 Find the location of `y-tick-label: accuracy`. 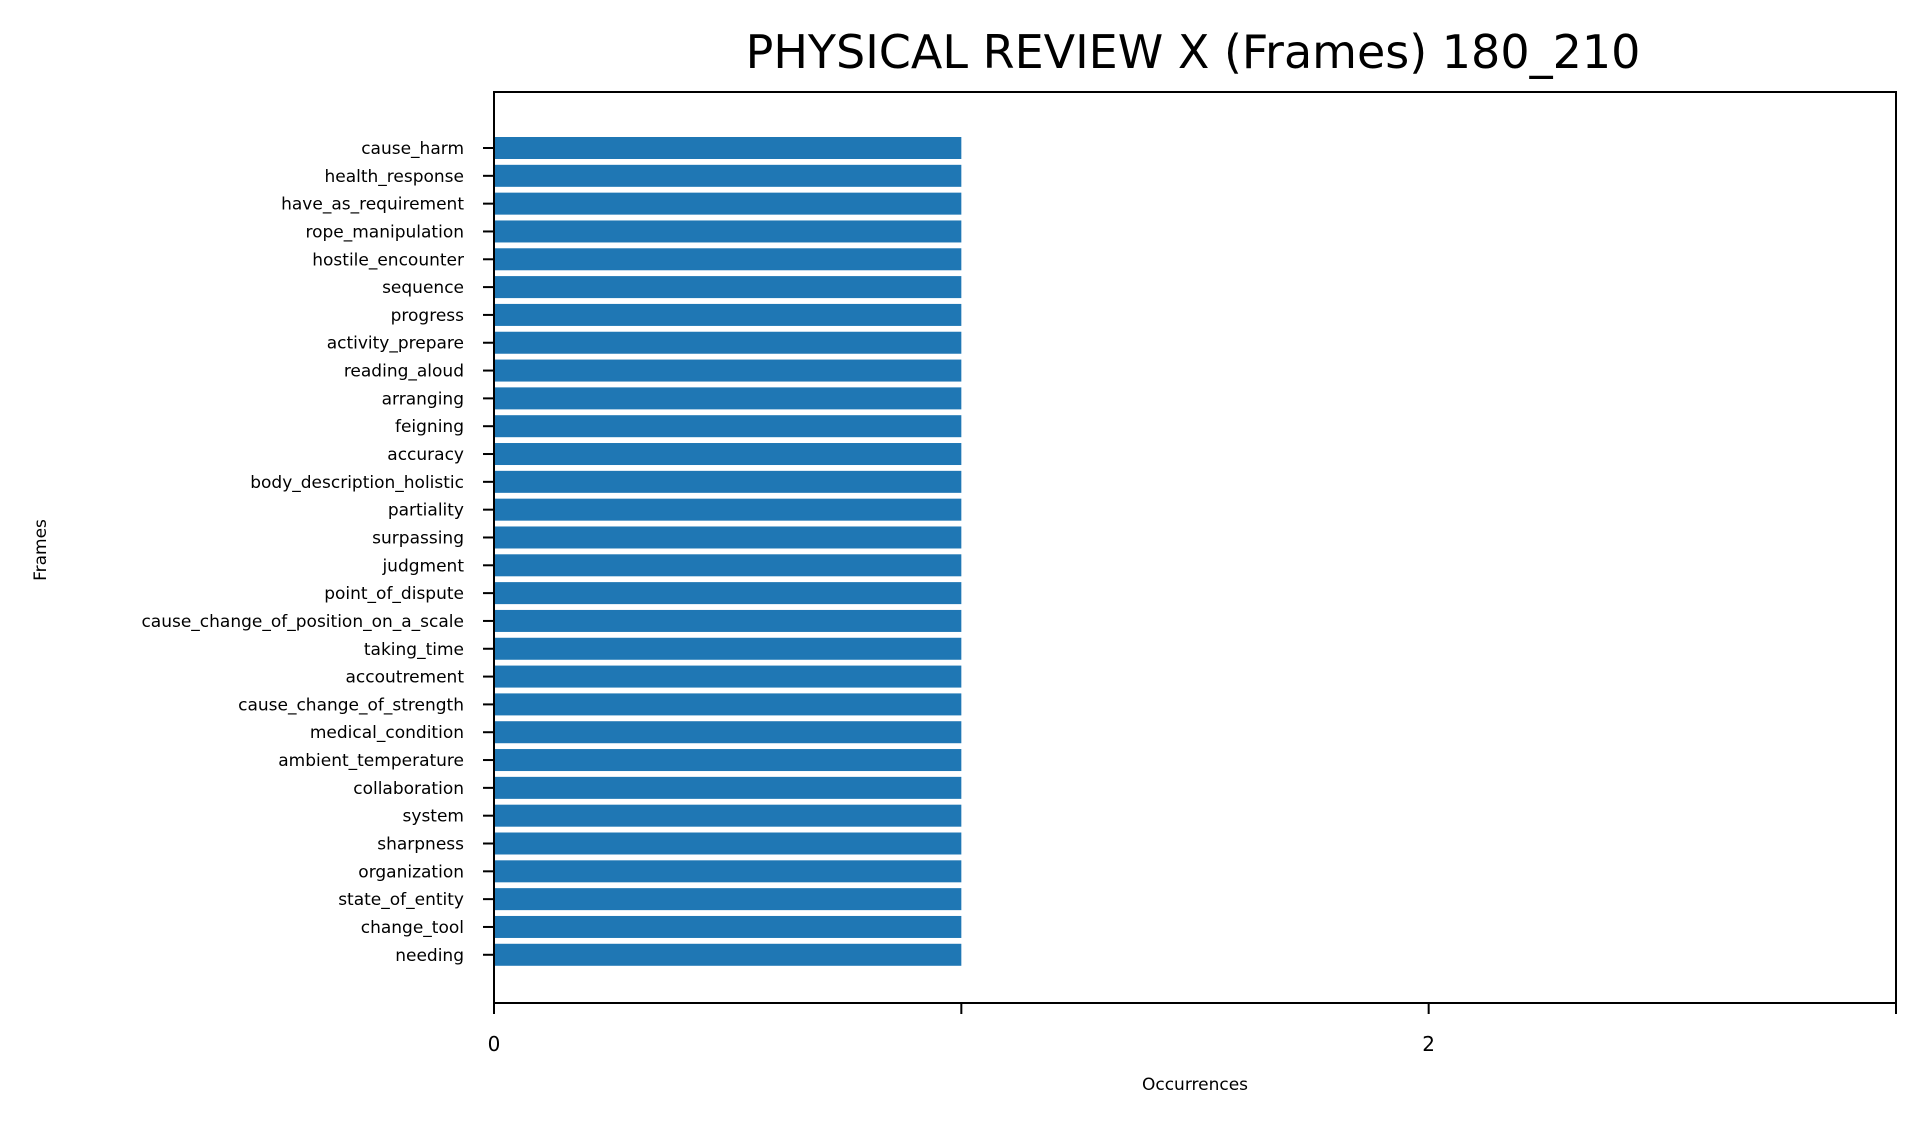

y-tick-label: accuracy is located at coordinates (425, 455).